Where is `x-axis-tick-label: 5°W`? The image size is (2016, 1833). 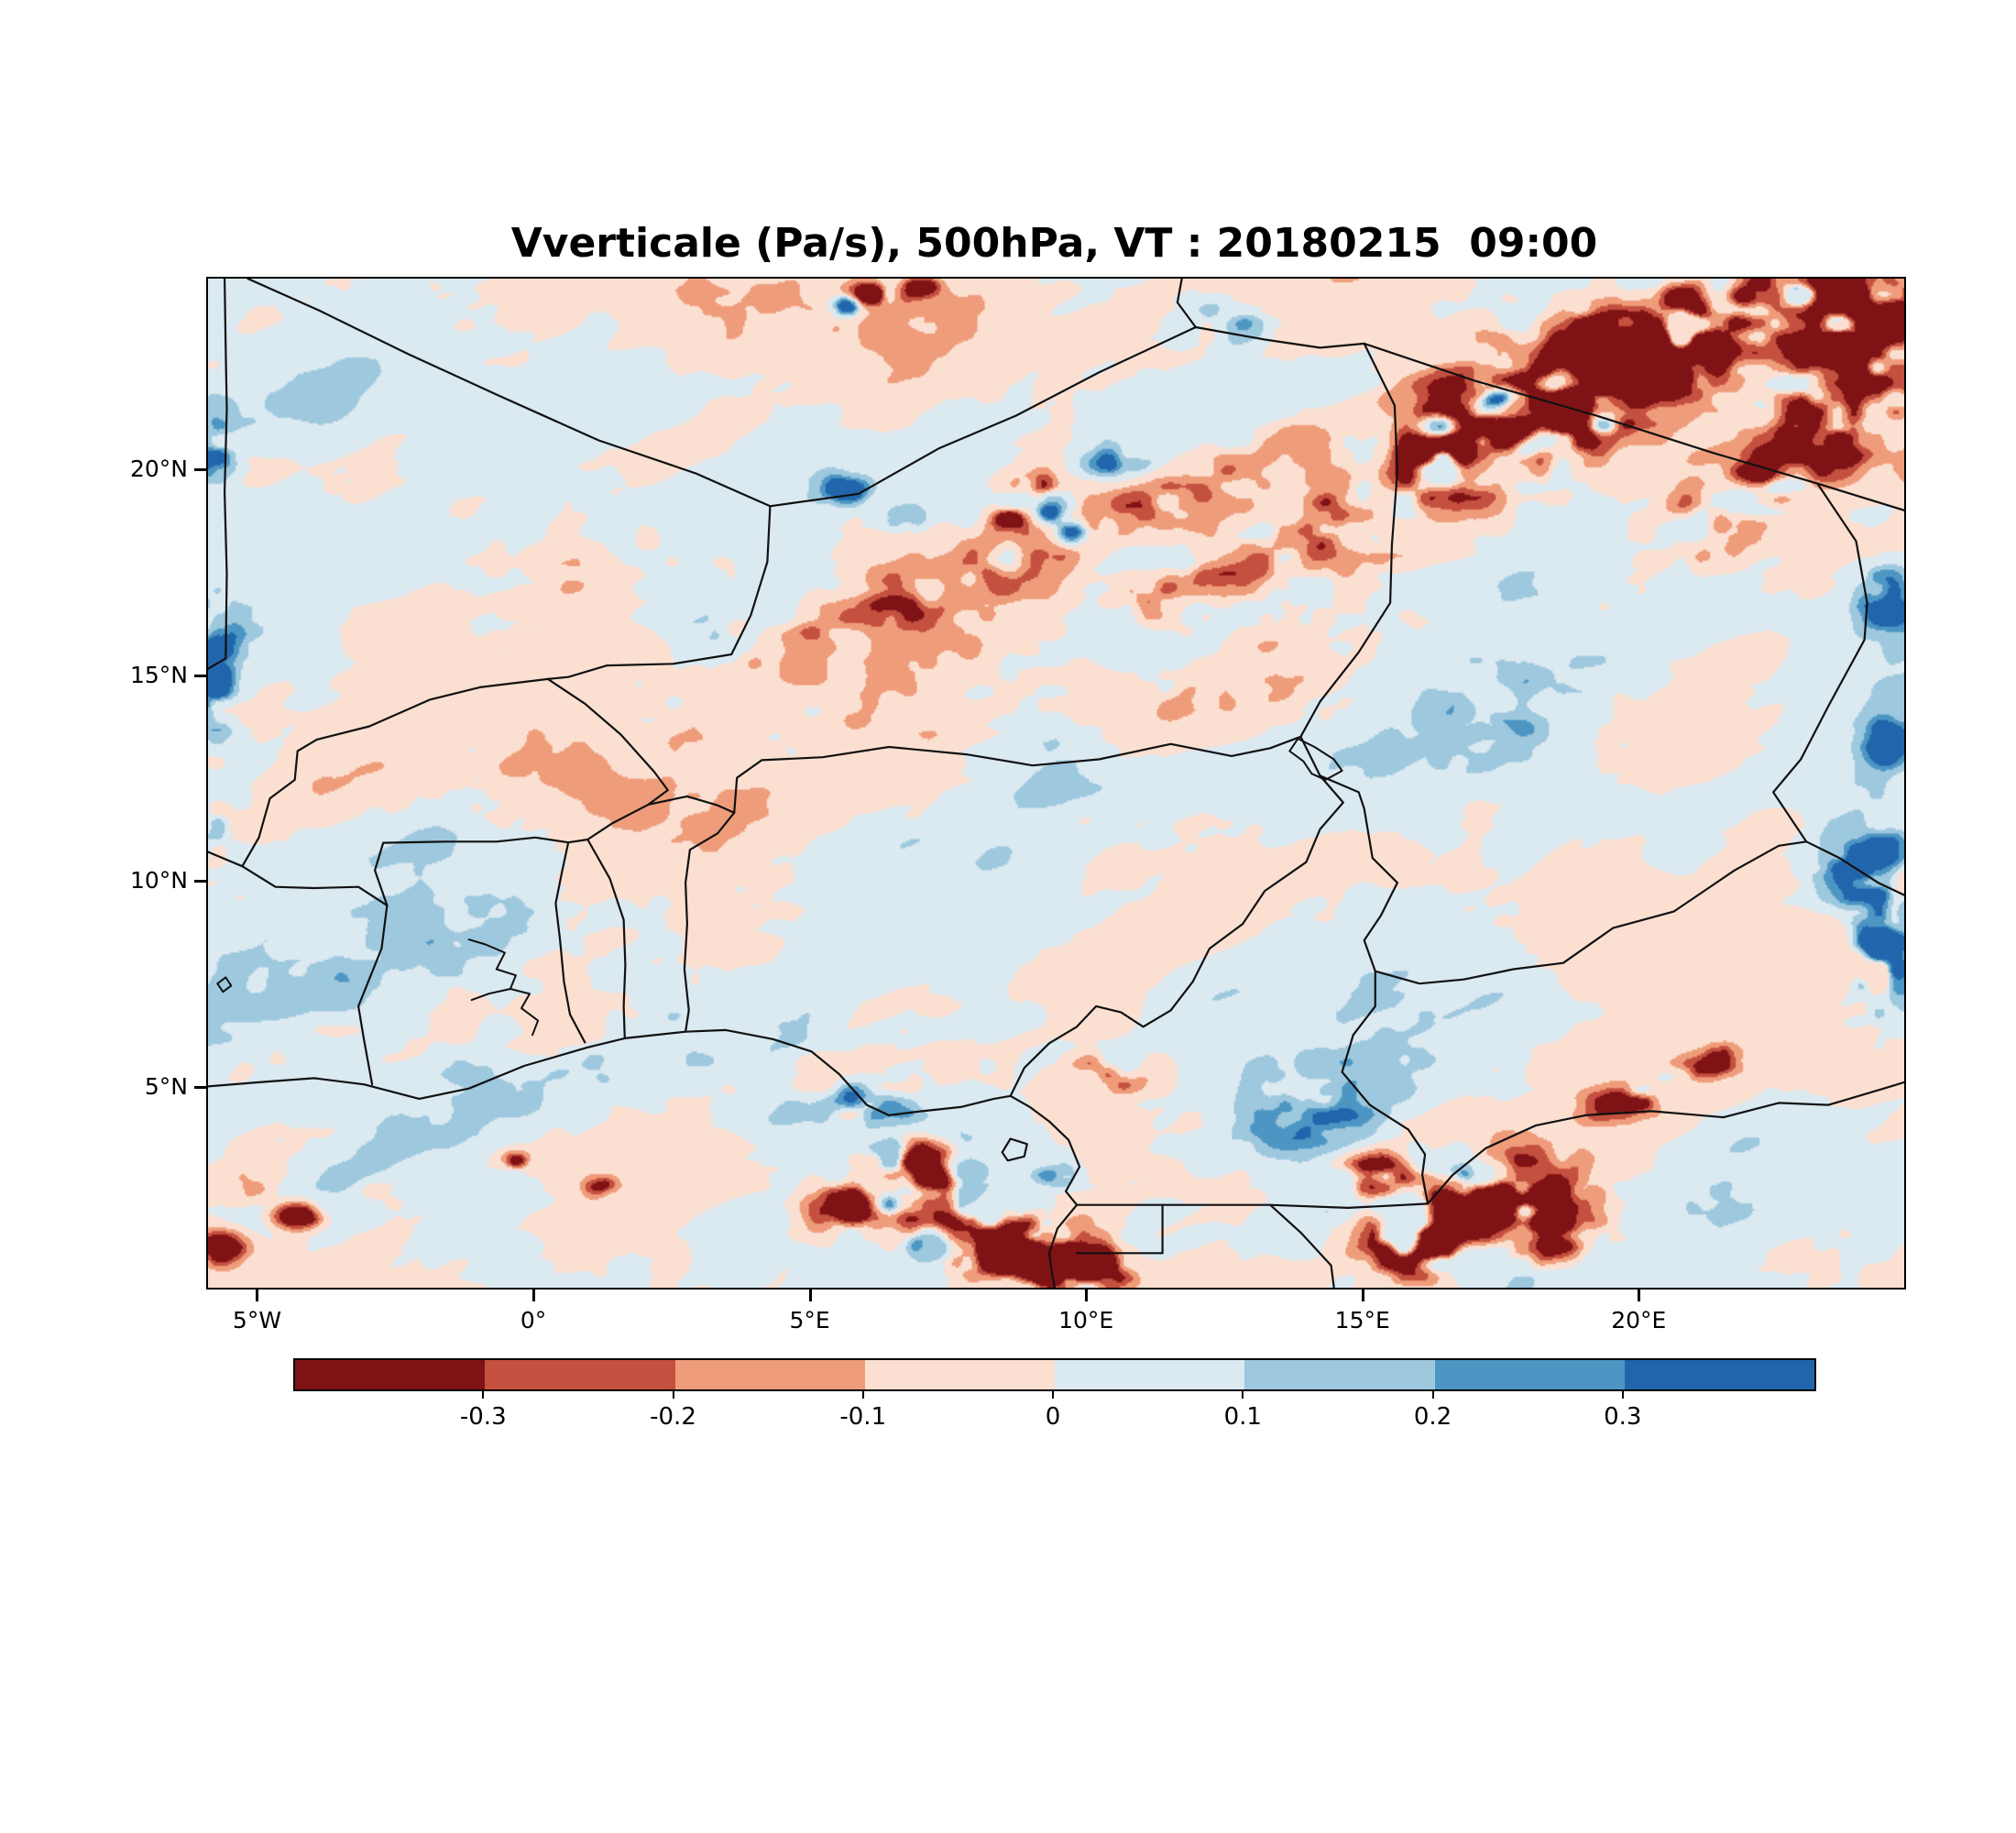 x-axis-tick-label: 5°W is located at coordinates (257, 1320).